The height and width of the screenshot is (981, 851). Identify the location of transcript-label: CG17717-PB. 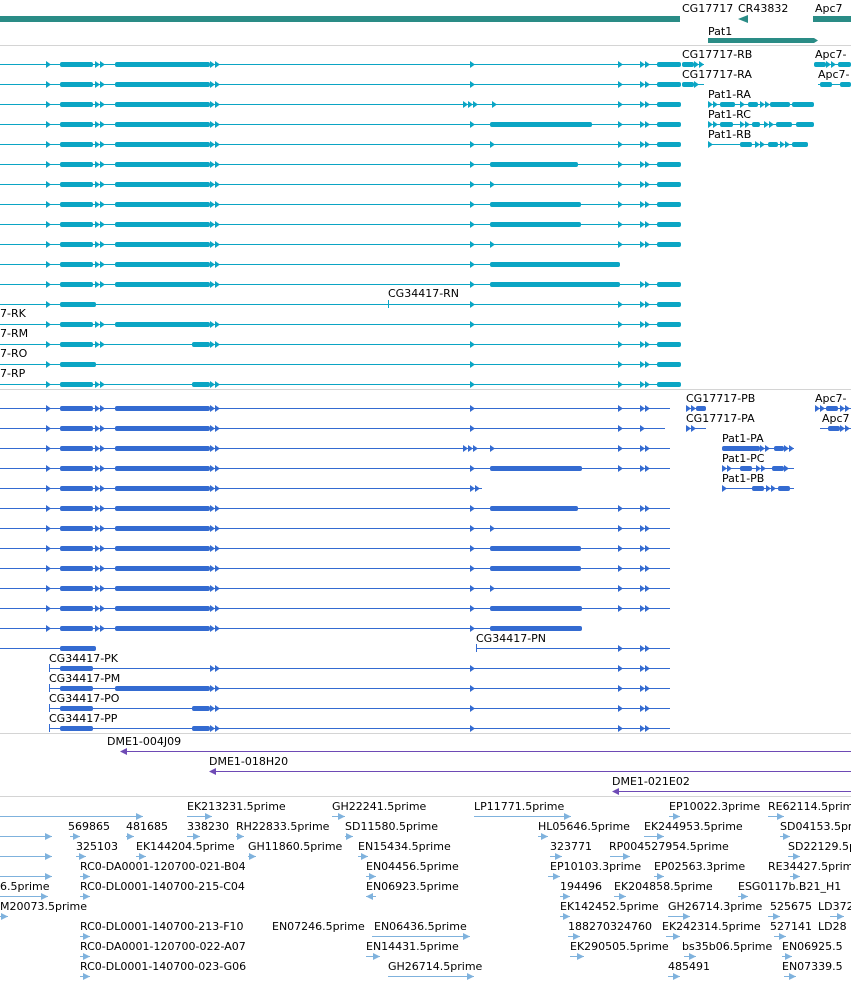
(720, 398).